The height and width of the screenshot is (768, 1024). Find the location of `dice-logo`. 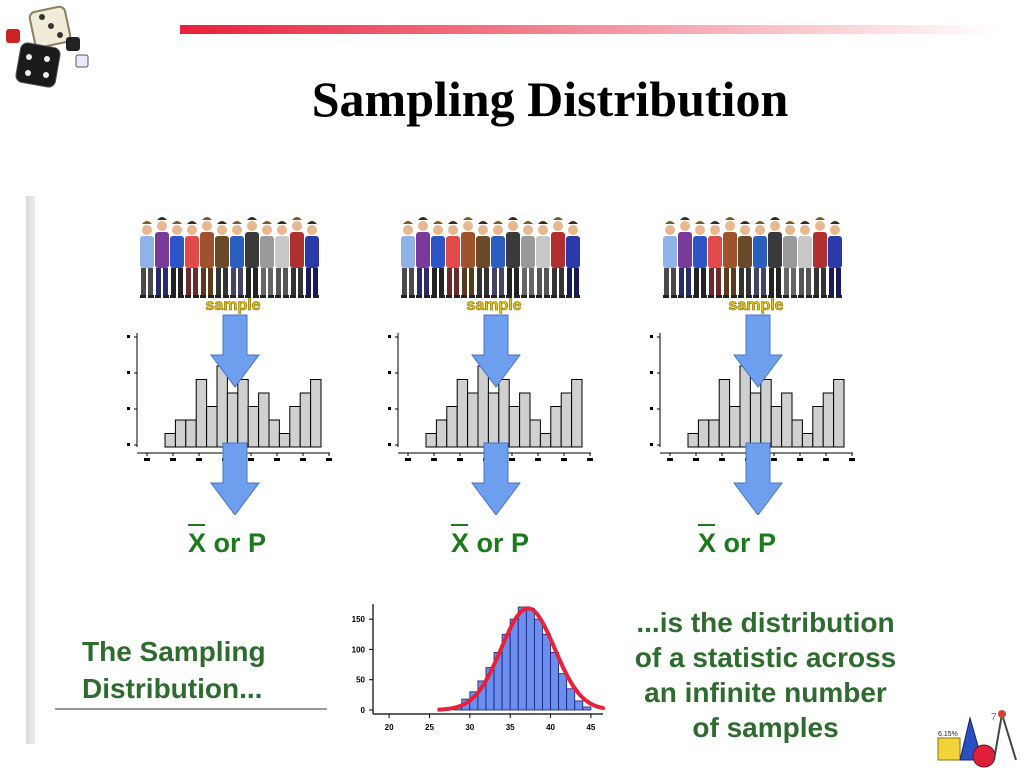

dice-logo is located at coordinates (47, 46).